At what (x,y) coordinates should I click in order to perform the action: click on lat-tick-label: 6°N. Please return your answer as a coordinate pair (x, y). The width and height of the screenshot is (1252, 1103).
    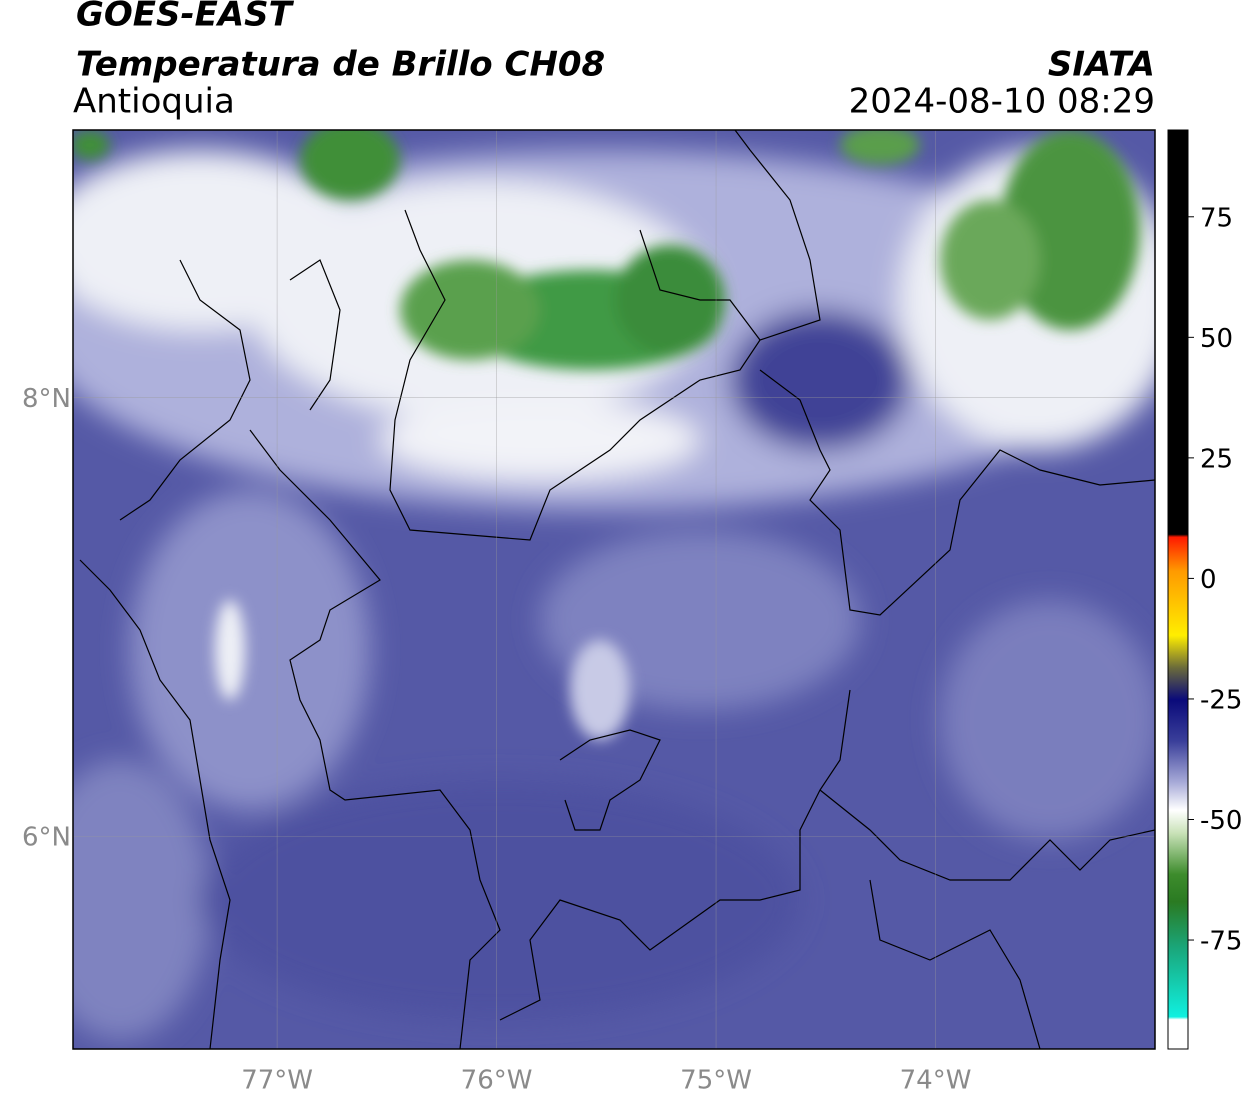
    Looking at the image, I should click on (46, 838).